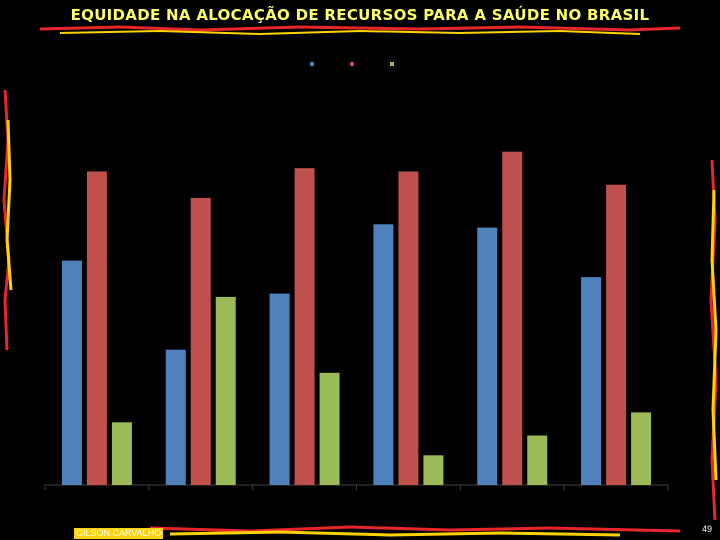 This screenshot has width=720, height=540. I want to click on title-underline-yellow, so click(350, 32).